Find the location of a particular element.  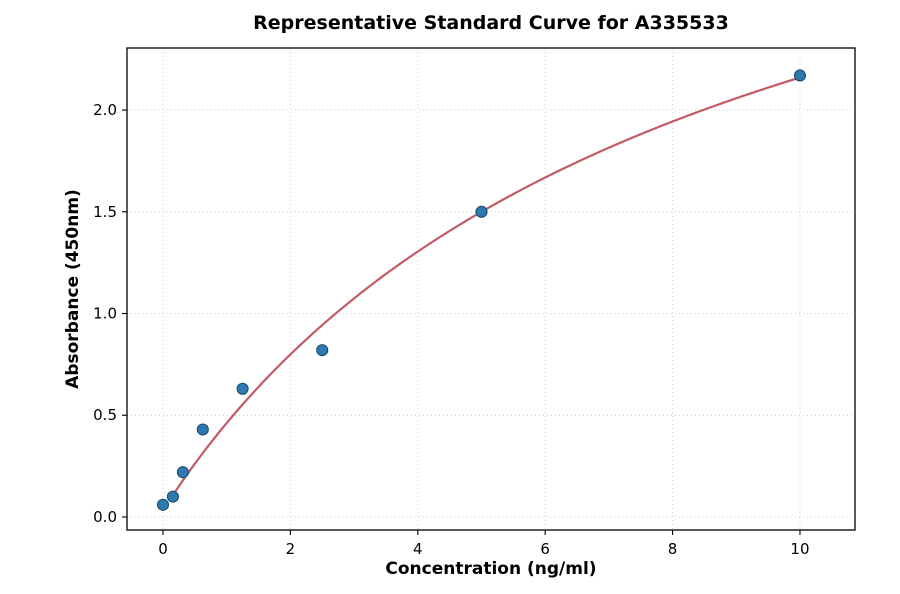

x-tick-label: 4 is located at coordinates (418, 549).